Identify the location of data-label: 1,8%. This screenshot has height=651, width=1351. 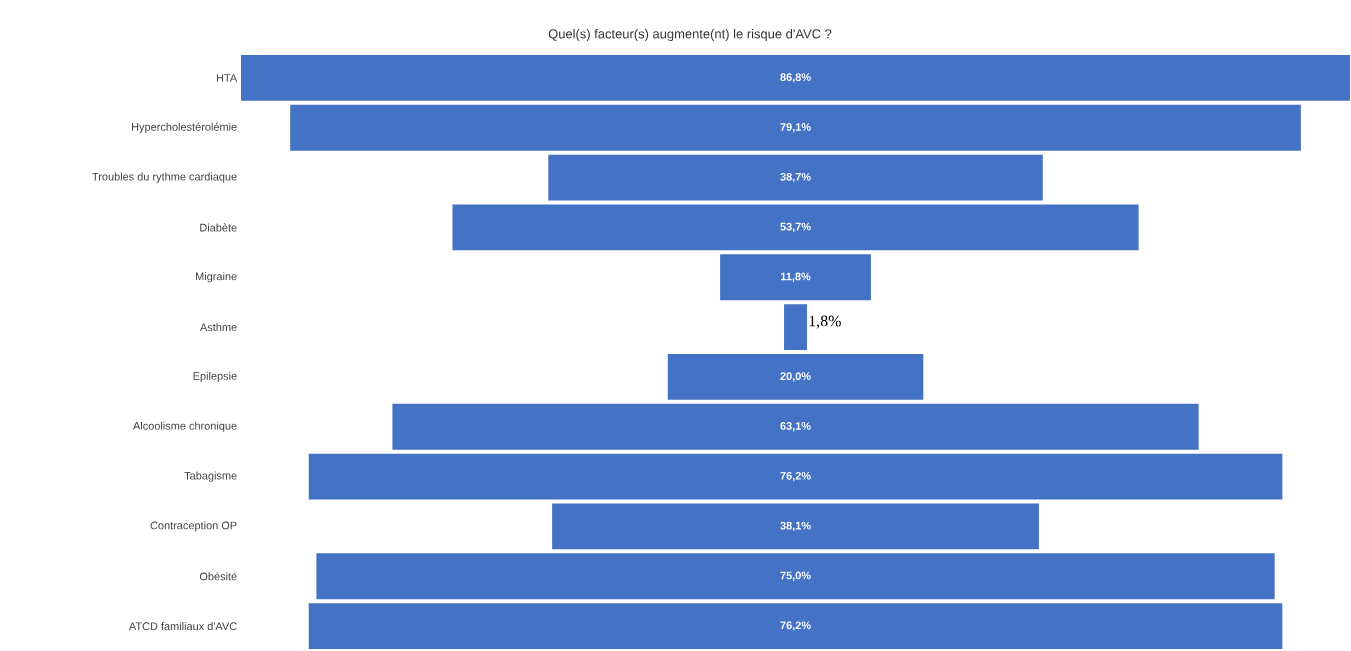
(825, 322).